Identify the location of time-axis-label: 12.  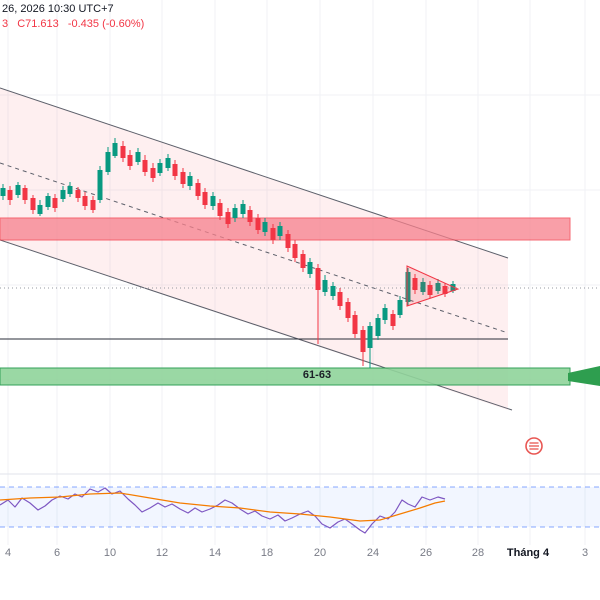
(162, 553).